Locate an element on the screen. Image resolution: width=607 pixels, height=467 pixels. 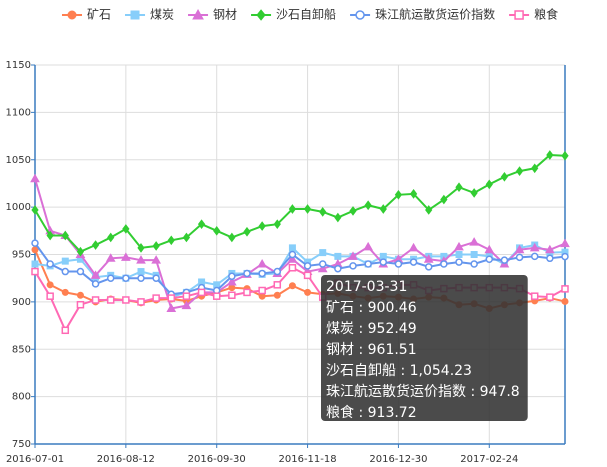
legend-label: 珠江航运散货运价指数 is located at coordinates (435, 14).